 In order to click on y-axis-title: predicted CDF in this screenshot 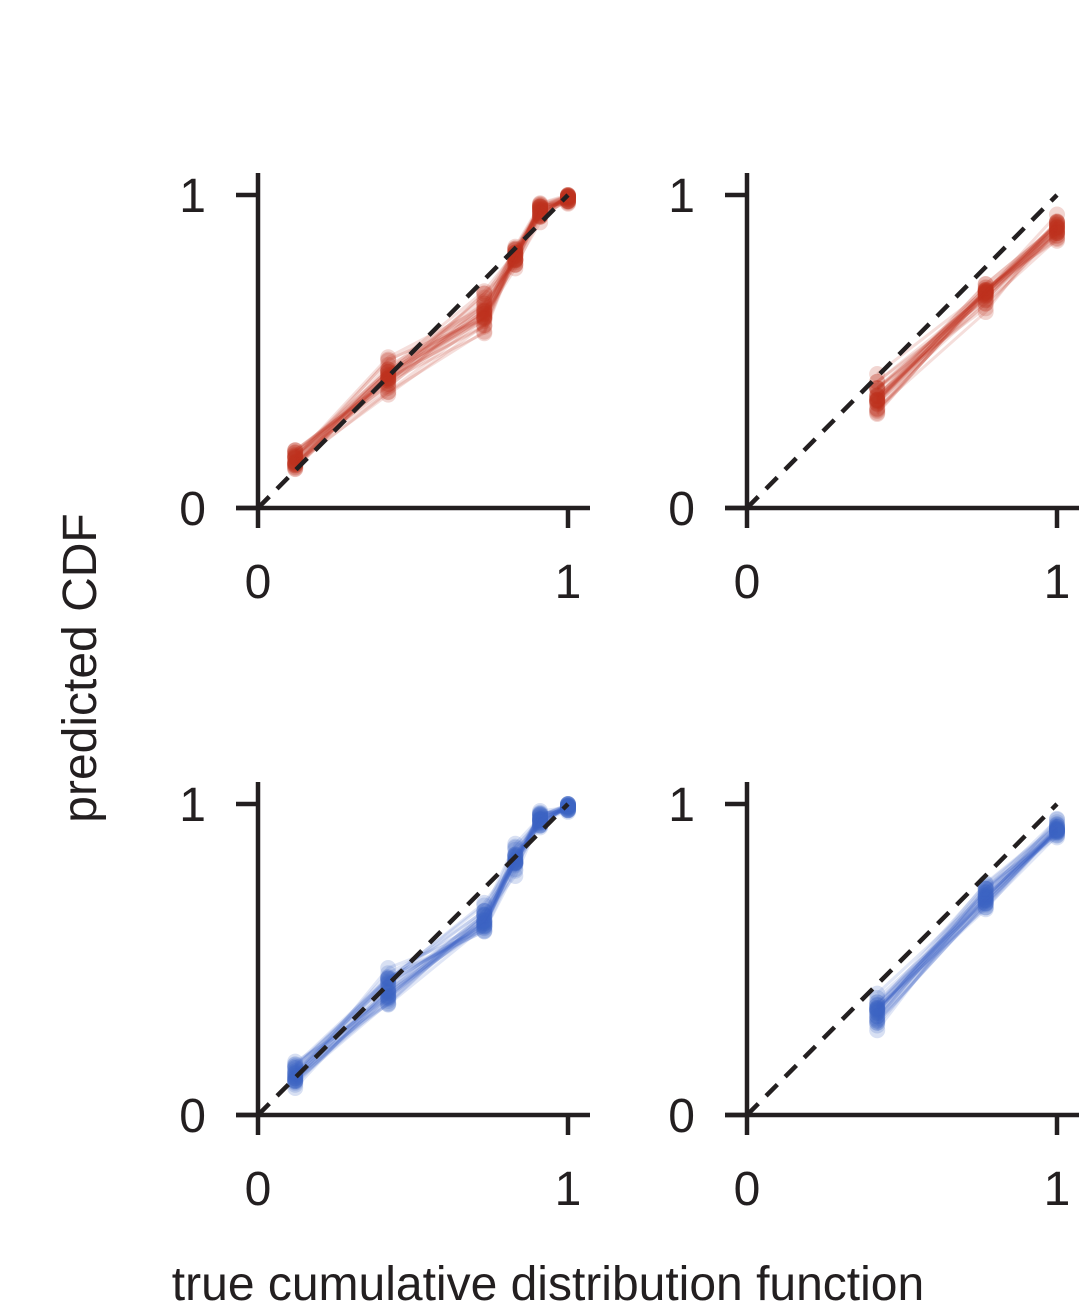, I will do `click(80, 667)`.